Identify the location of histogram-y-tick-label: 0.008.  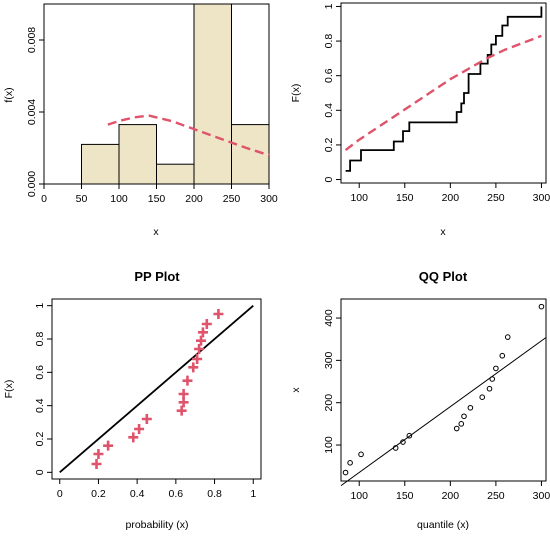
(32, 40).